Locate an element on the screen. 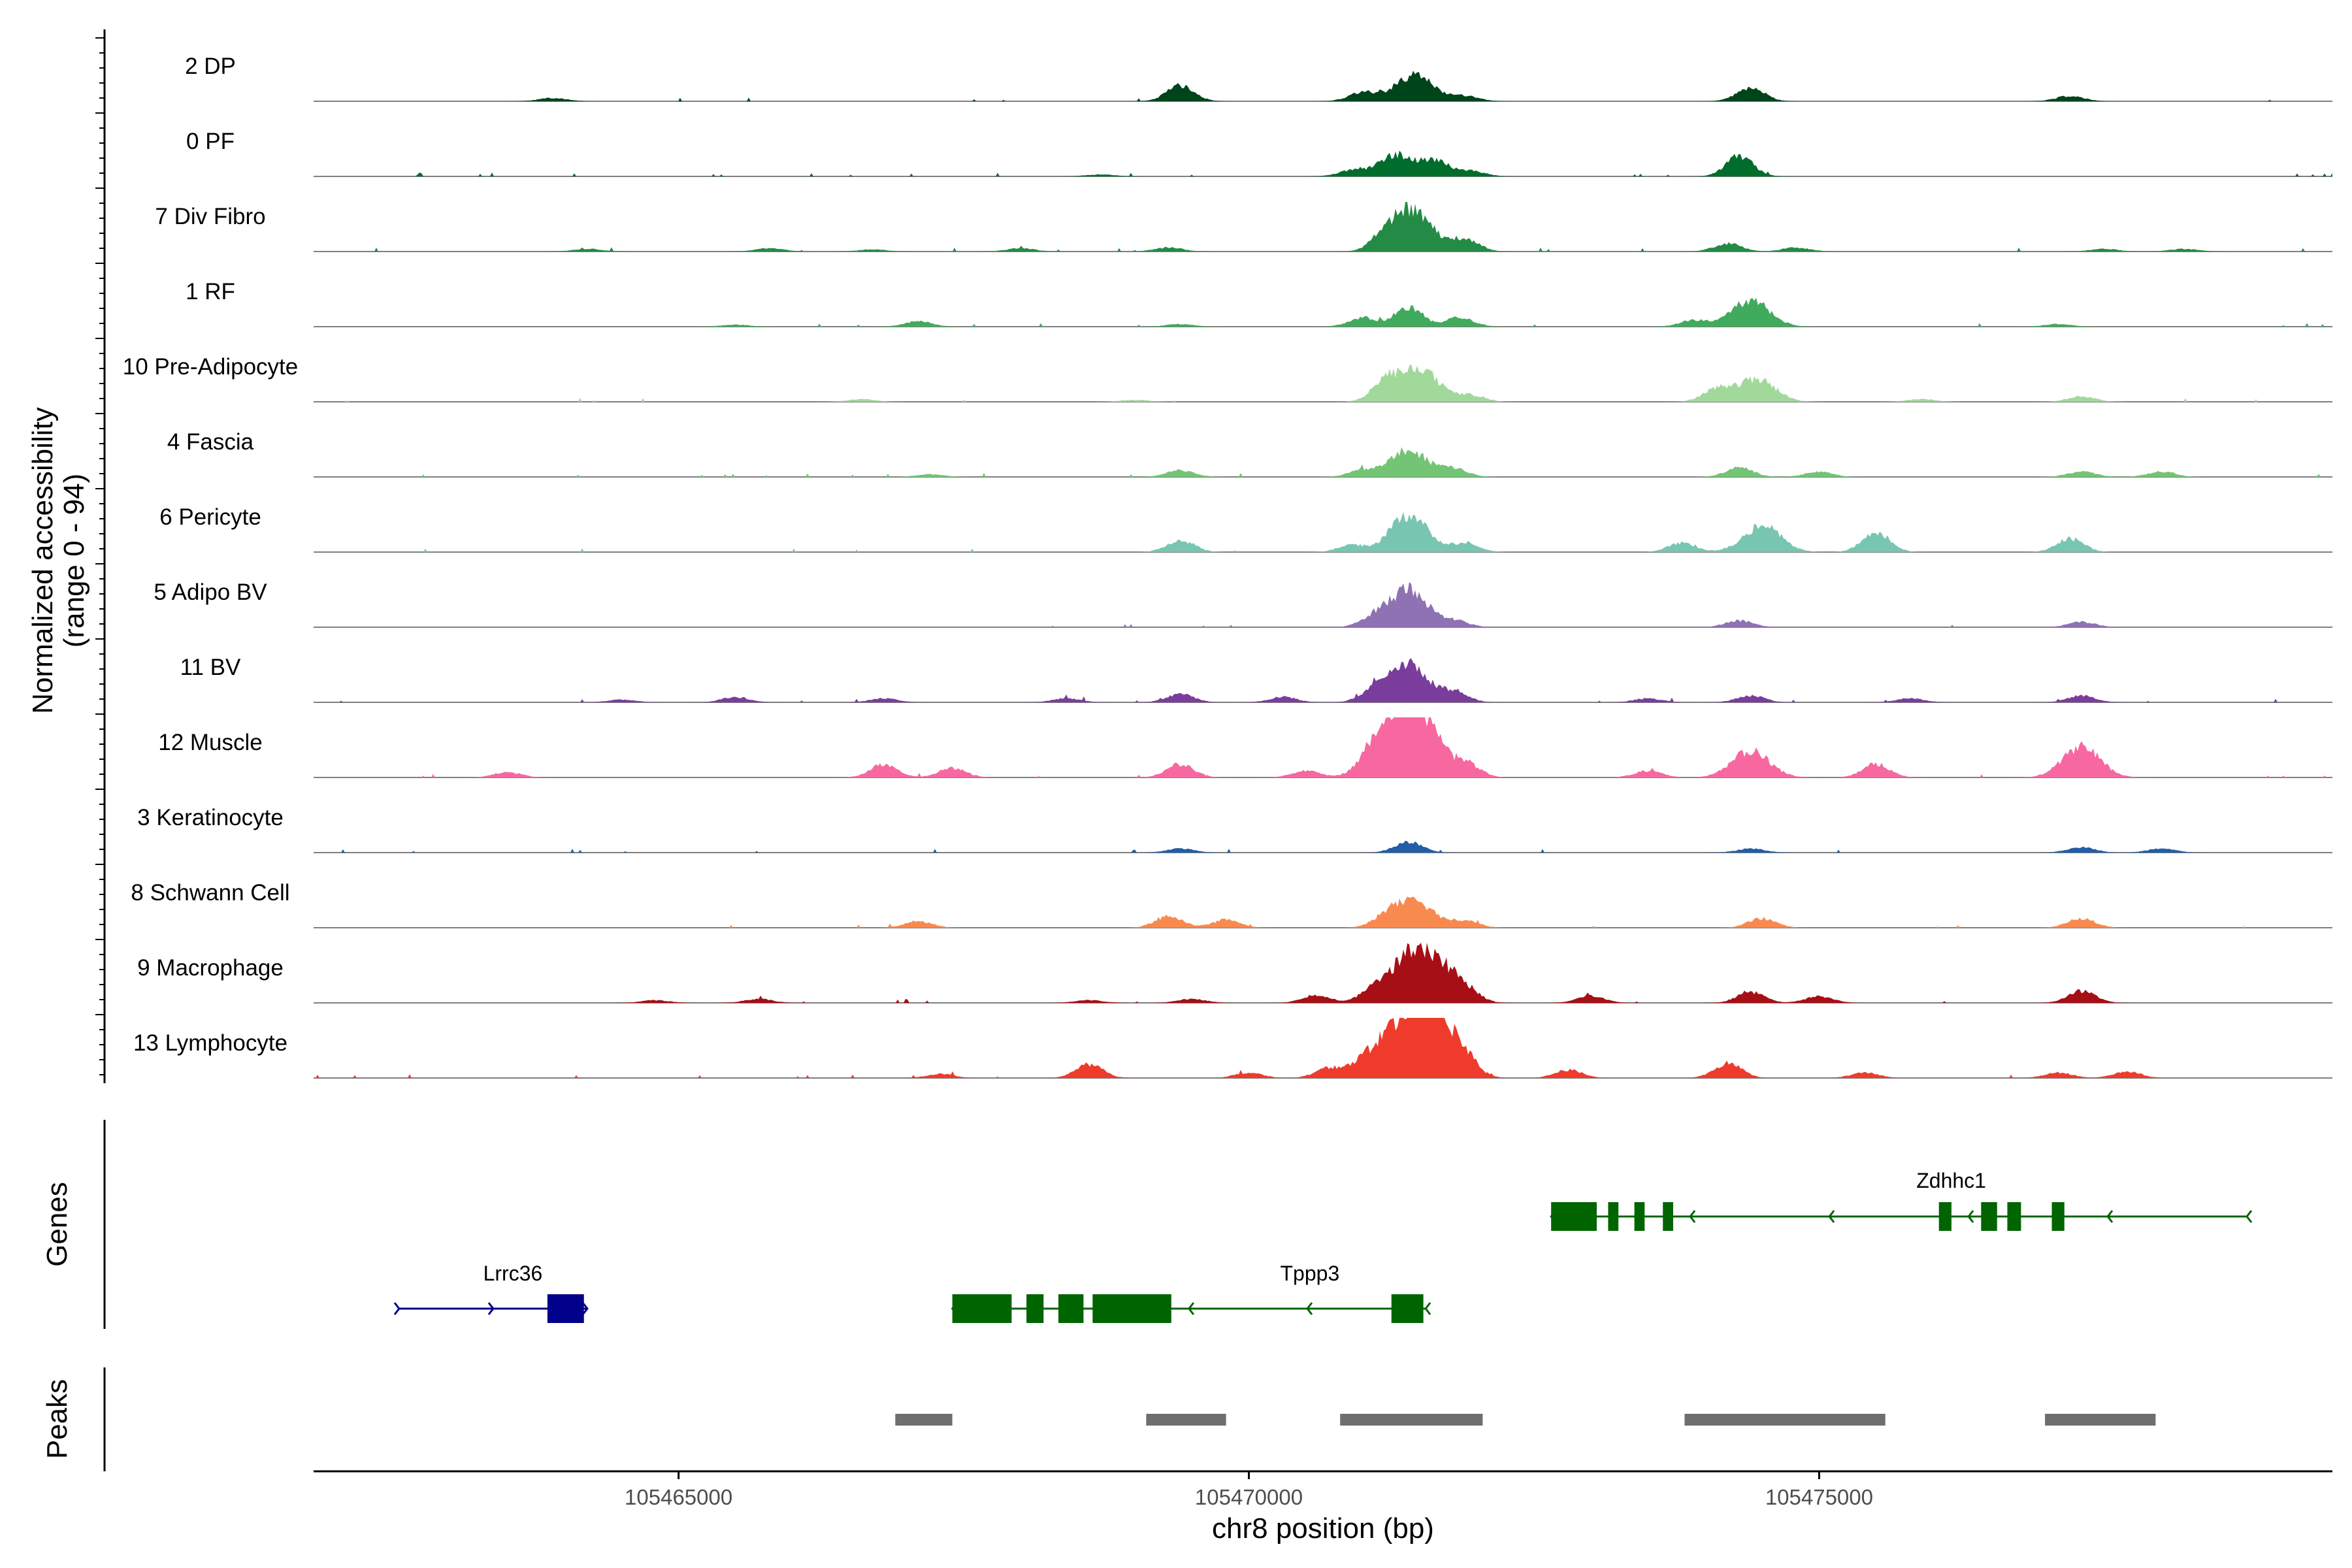 The width and height of the screenshot is (2352, 1568). gene-models: Lrrc36 Tppp3 Zdhhc1 is located at coordinates (1323, 1246).